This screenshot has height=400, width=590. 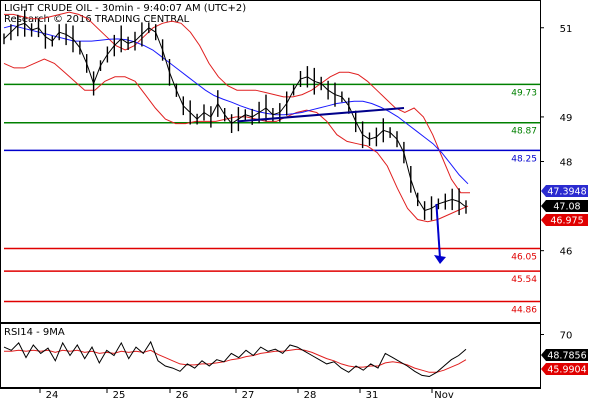 I want to click on x-tick-label-0: 24, so click(x=52, y=395).